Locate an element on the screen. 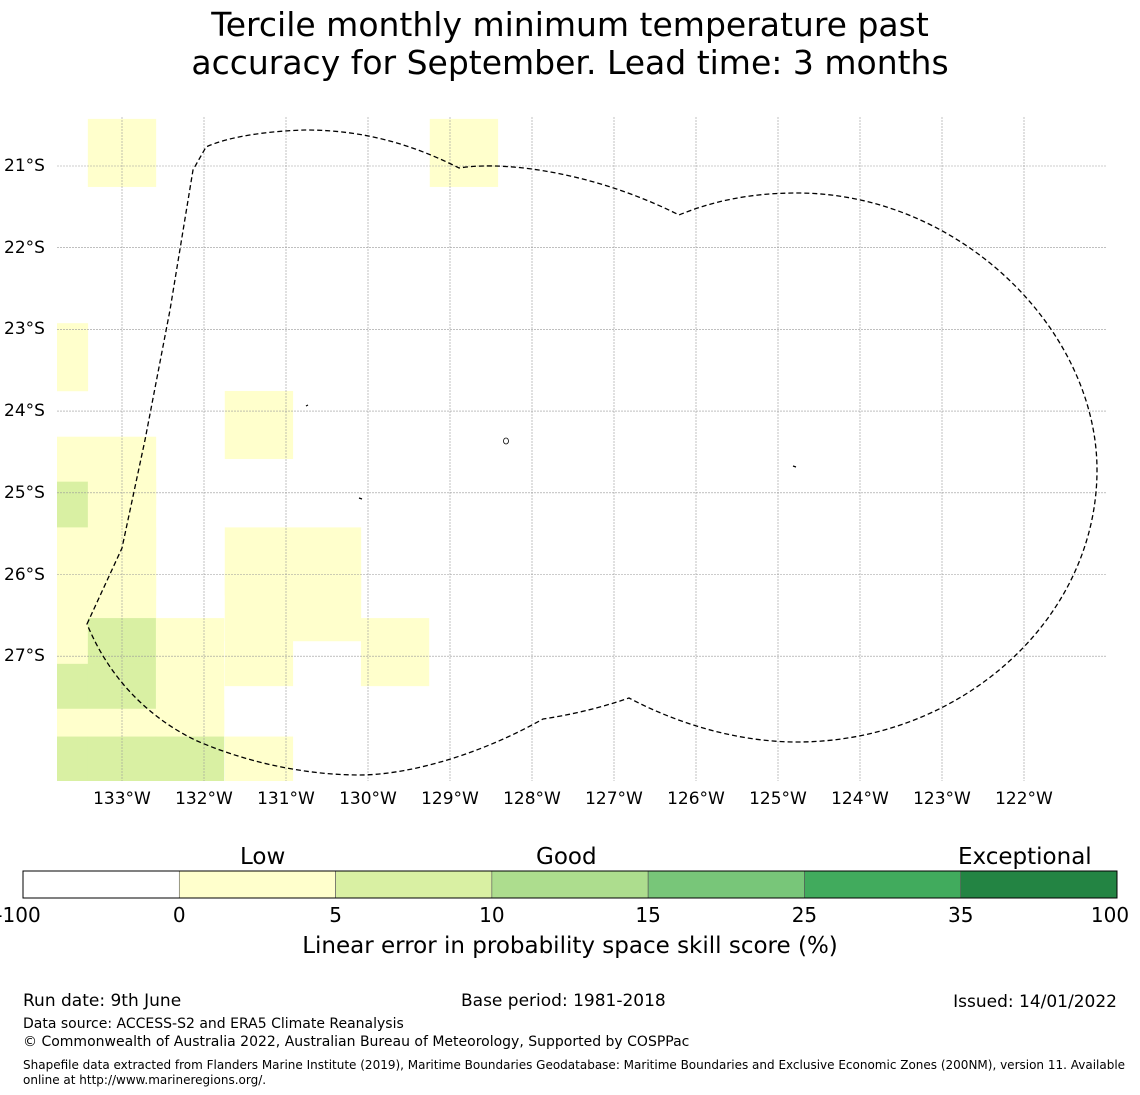  longitude-label: 128°W is located at coordinates (532, 799).